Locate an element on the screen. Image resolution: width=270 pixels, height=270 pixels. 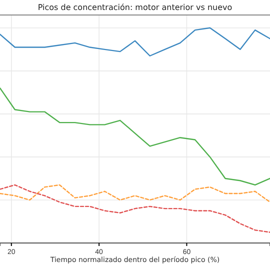
chart-title: Picos de concentración: motor anterior vs nuevo is located at coordinates (135, 7).